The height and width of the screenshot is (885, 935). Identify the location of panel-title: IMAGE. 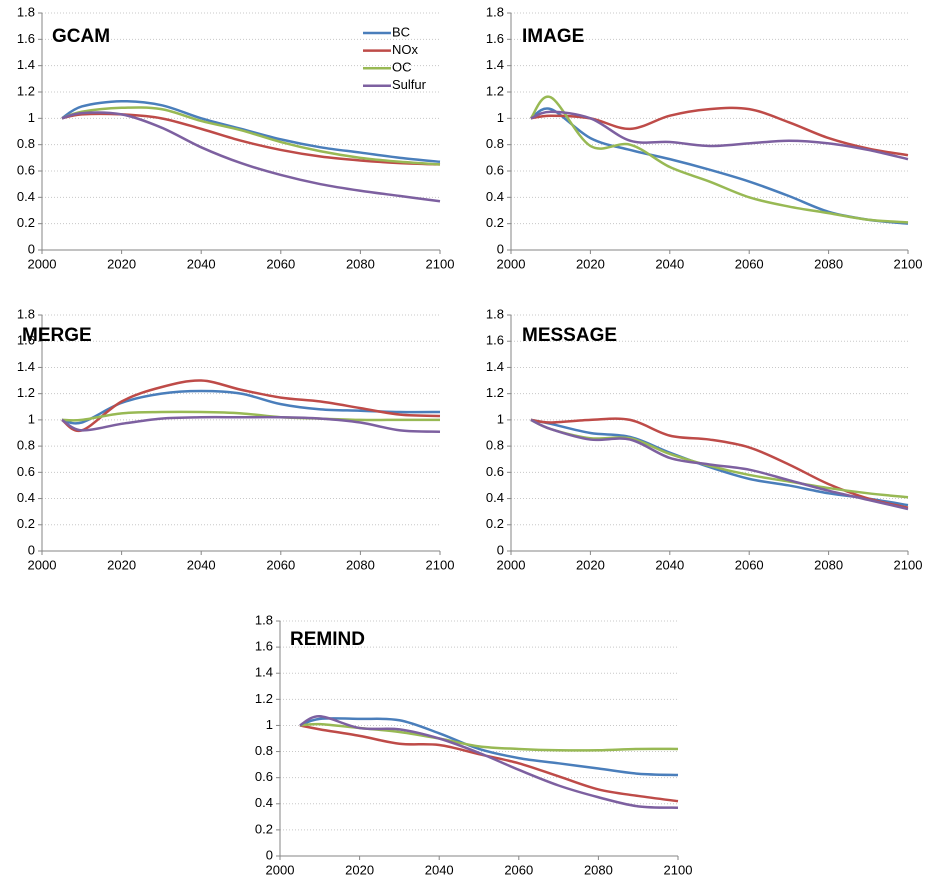
(553, 36).